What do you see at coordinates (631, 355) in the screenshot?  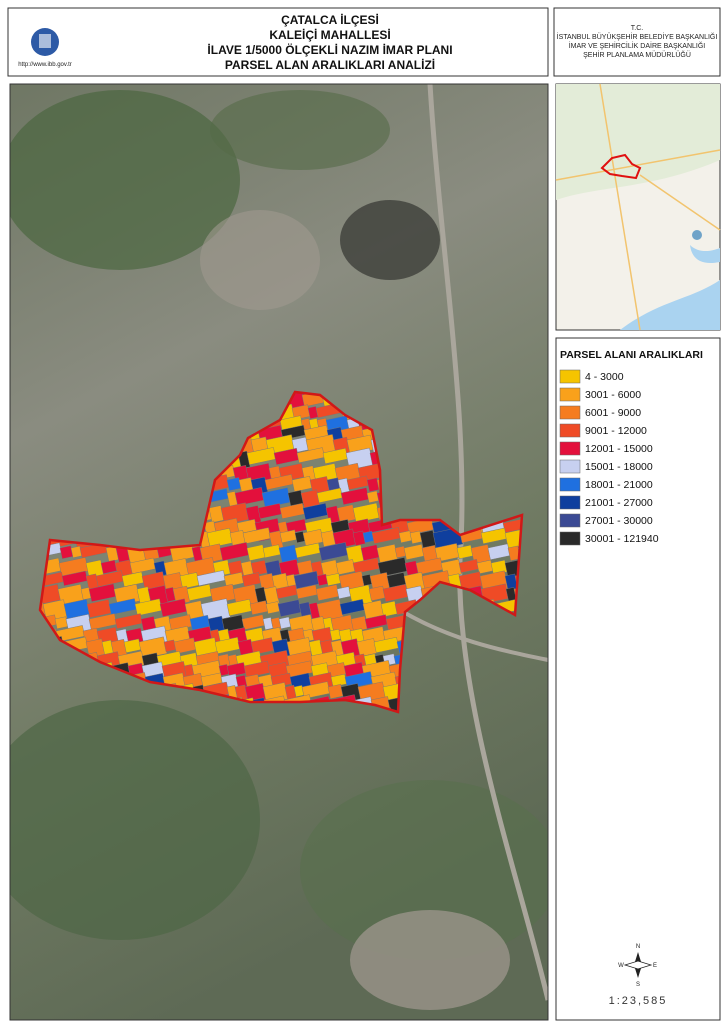 I see `legend-title: PARSEL ALANI ARALIKLARI` at bounding box center [631, 355].